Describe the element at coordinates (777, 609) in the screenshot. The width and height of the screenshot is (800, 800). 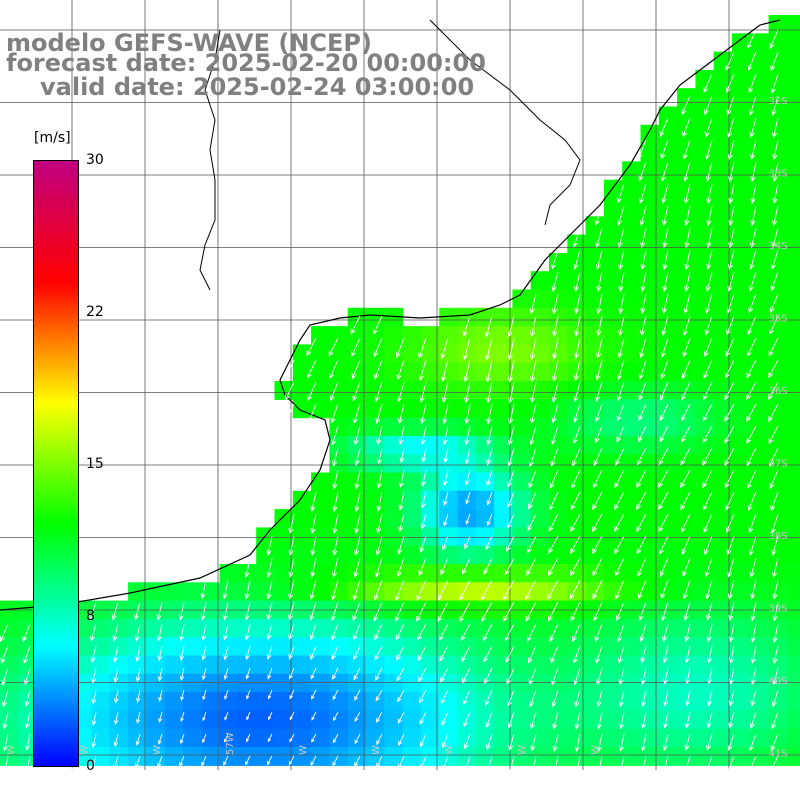
I see `lat-label: 39S` at that location.